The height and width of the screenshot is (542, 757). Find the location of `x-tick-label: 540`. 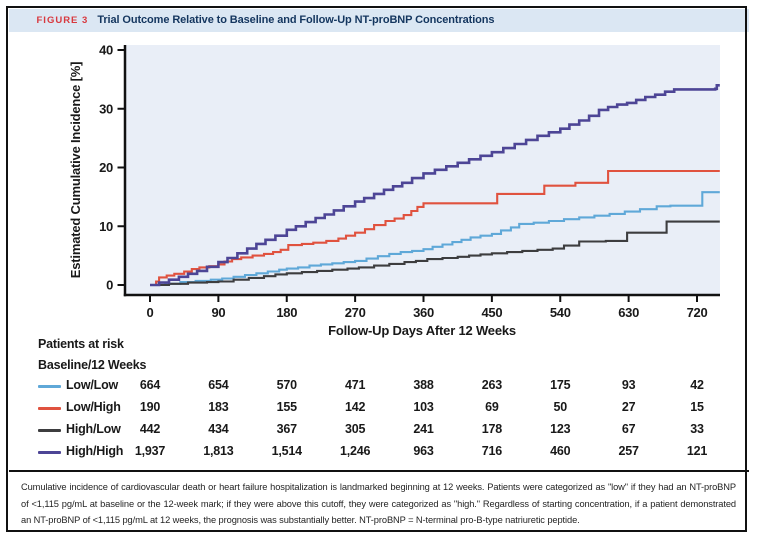

x-tick-label: 540 is located at coordinates (560, 312).